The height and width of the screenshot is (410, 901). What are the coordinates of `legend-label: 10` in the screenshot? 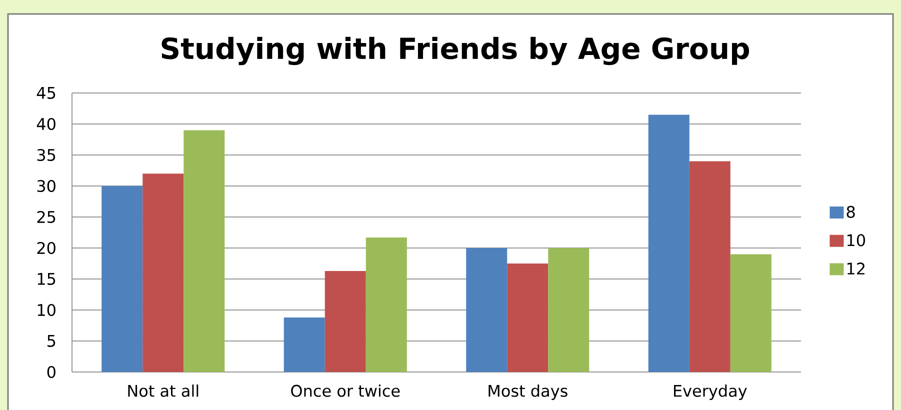 It's located at (856, 240).